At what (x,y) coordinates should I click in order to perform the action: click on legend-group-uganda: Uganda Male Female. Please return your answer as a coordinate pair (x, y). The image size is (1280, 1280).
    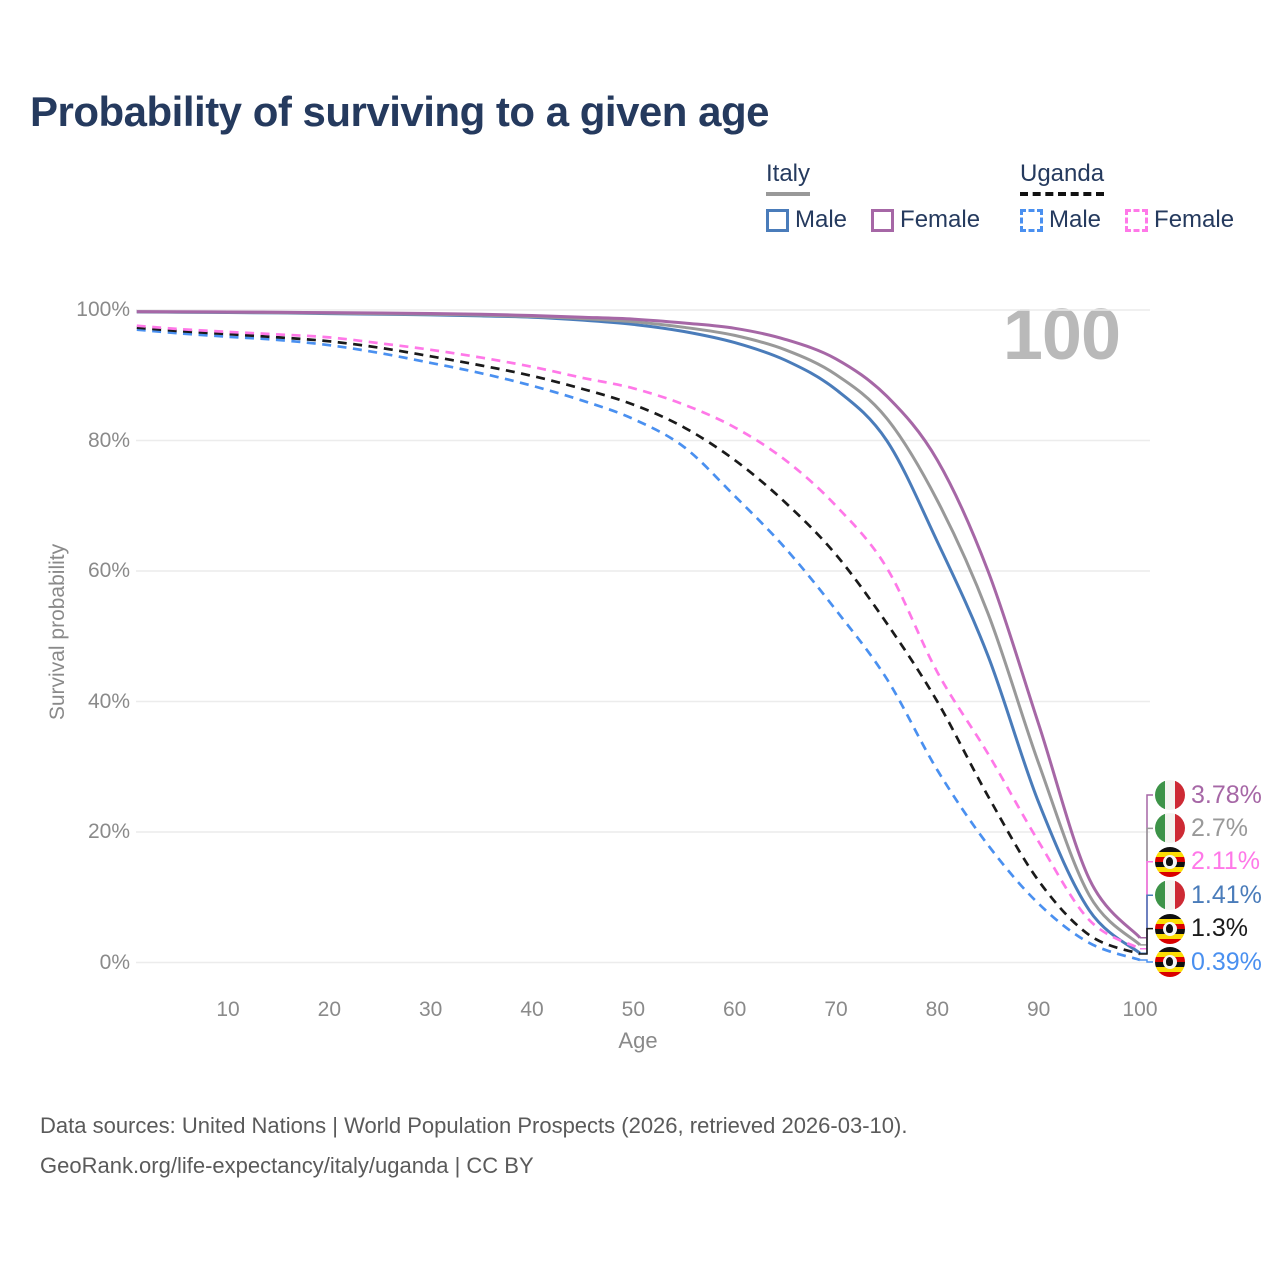
    Looking at the image, I should click on (1127, 197).